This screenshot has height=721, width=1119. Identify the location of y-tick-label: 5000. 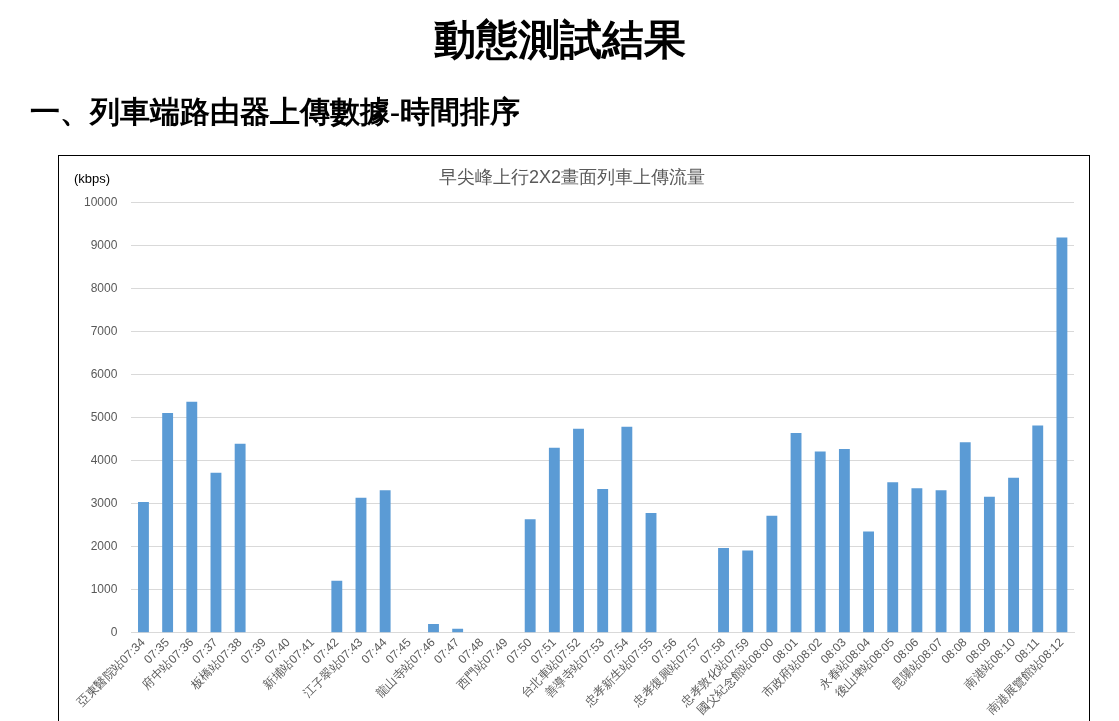
(104, 416).